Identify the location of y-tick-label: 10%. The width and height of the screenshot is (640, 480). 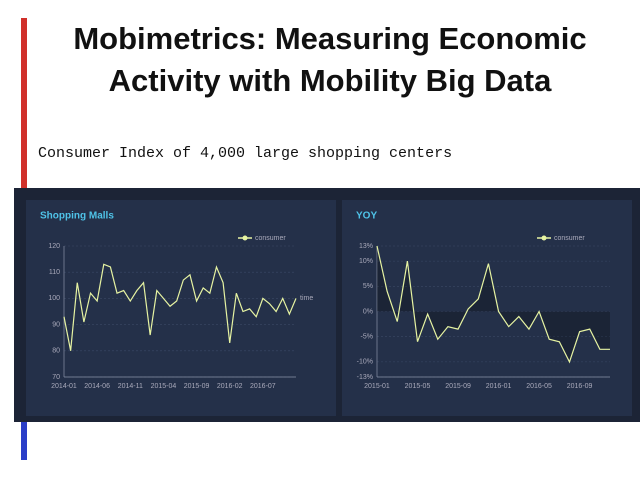
(366, 261).